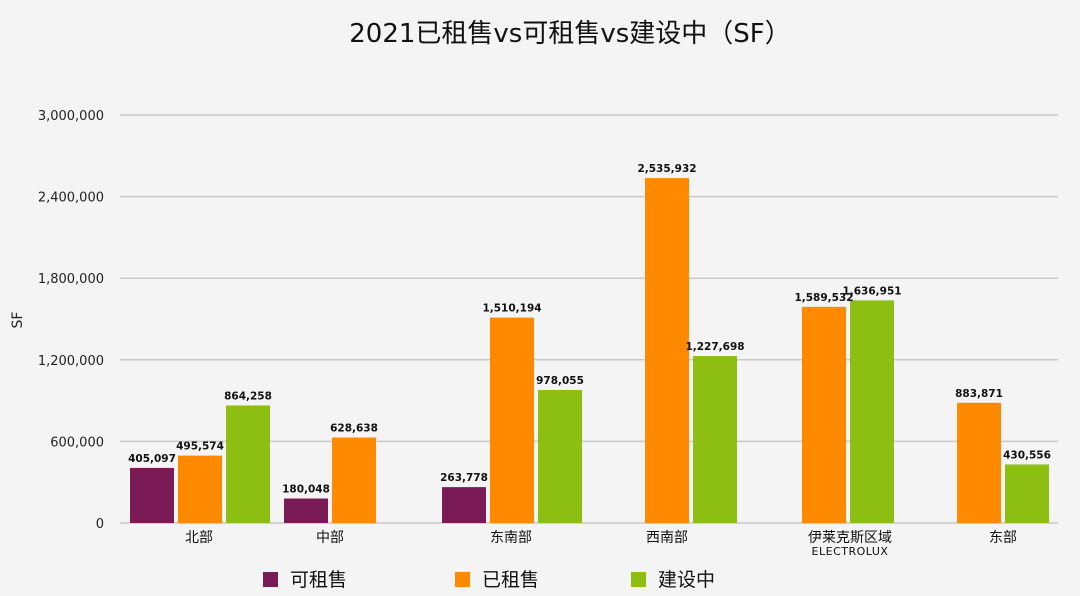 Image resolution: width=1080 pixels, height=596 pixels. Describe the element at coordinates (18, 320) in the screenshot. I see `y-axis-label: SF` at that location.